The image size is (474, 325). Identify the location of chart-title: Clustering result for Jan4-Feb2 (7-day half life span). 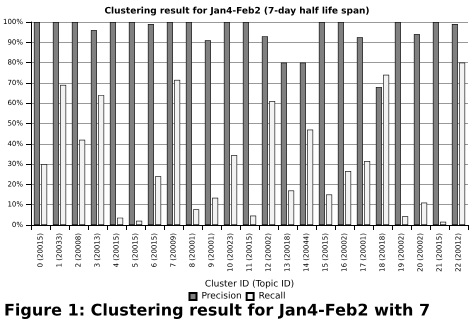
(237, 11).